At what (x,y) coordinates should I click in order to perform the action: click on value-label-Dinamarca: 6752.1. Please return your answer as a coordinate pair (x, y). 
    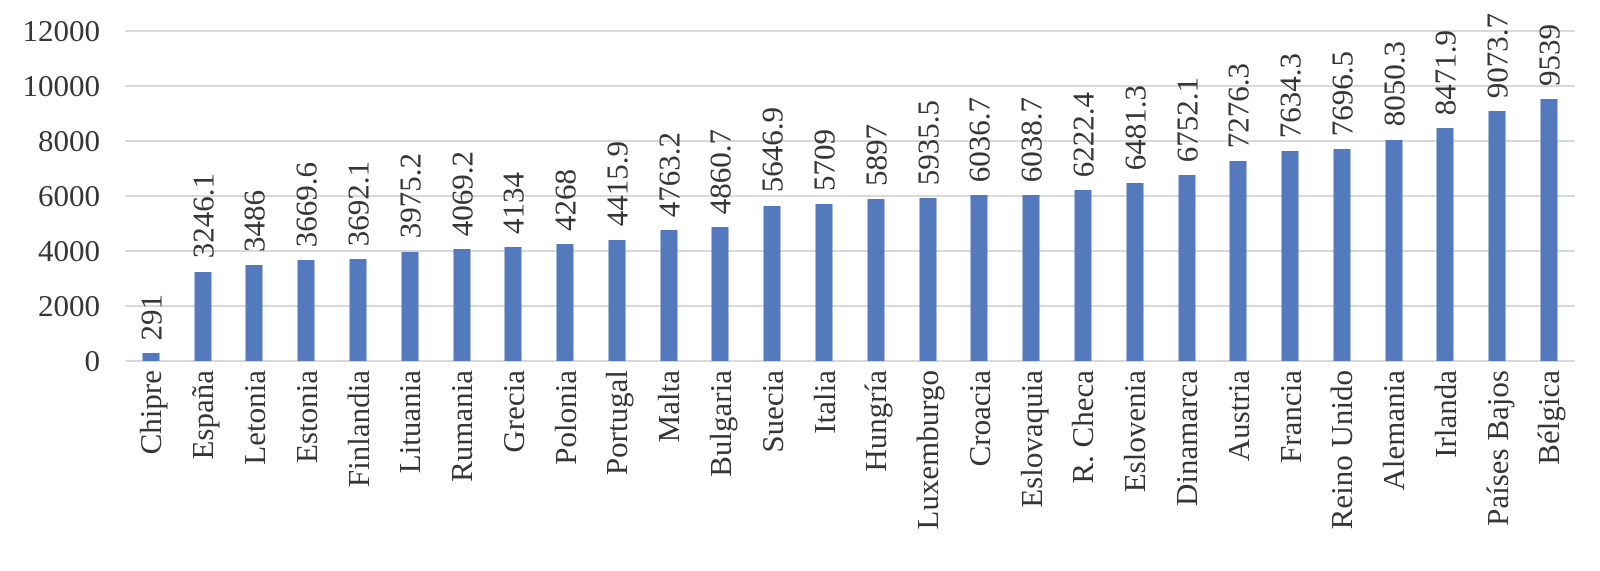
    Looking at the image, I should click on (1187, 120).